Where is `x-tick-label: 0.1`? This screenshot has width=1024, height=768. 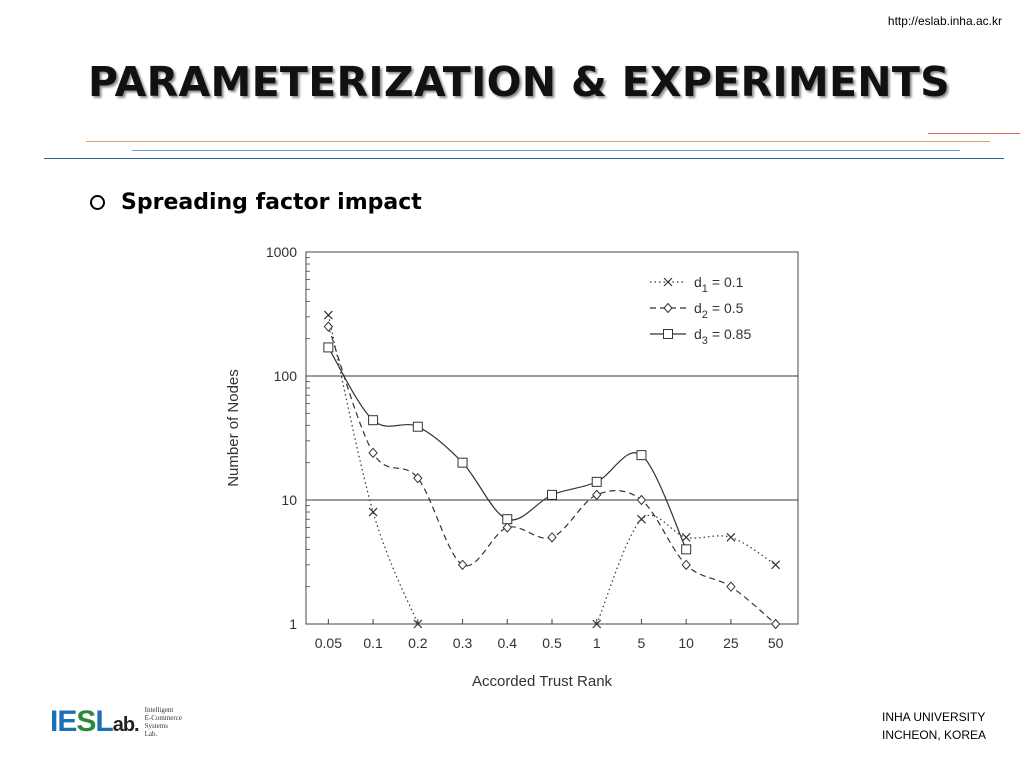
x-tick-label: 0.1 is located at coordinates (373, 643).